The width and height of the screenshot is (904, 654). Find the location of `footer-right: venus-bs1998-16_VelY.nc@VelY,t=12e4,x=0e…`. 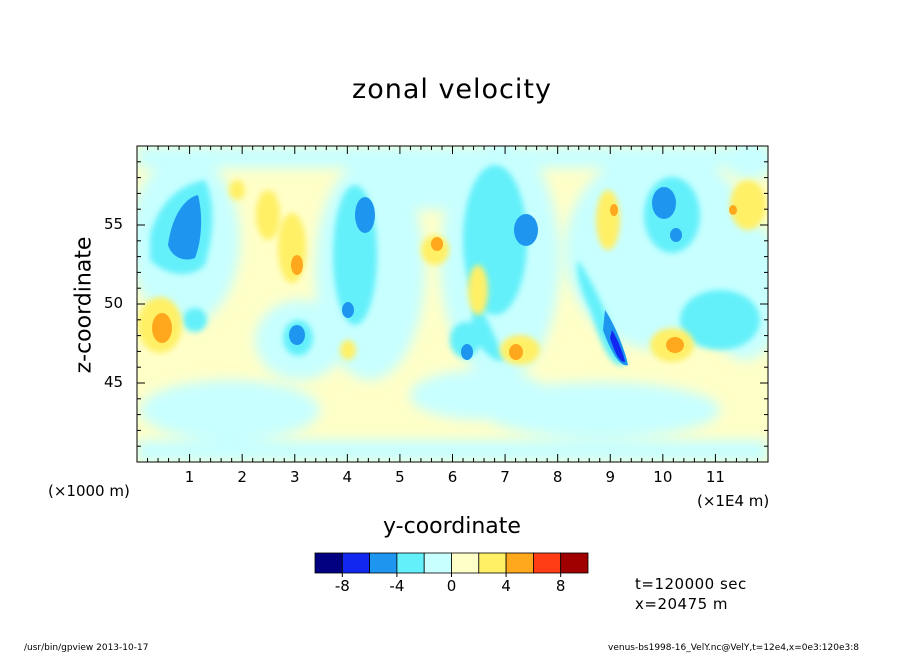

footer-right: venus-bs1998-16_VelY.nc@VelY,t=12e4,x=0e… is located at coordinates (733, 648).